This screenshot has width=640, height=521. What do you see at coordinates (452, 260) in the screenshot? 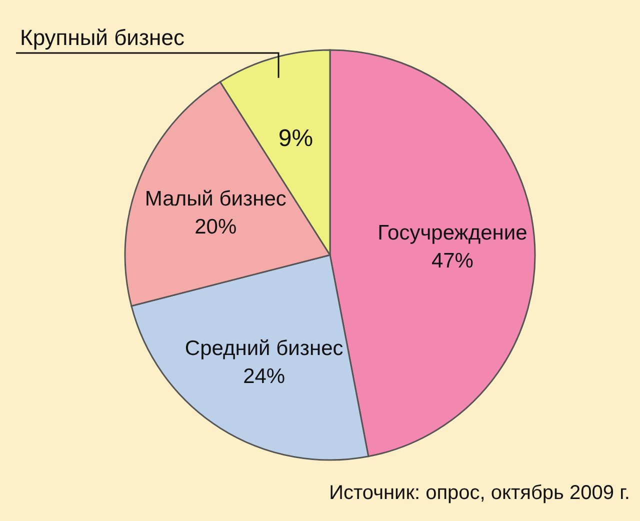
I see `data-label: 47%` at bounding box center [452, 260].